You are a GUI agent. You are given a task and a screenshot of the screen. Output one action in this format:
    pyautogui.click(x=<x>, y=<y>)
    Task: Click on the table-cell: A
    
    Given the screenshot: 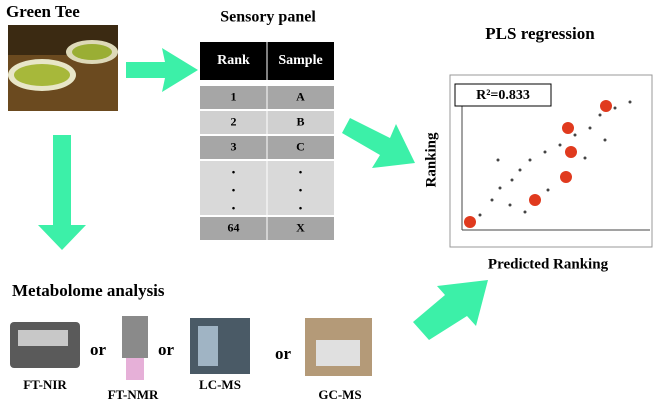 What is the action you would take?
    pyautogui.click(x=300, y=96)
    